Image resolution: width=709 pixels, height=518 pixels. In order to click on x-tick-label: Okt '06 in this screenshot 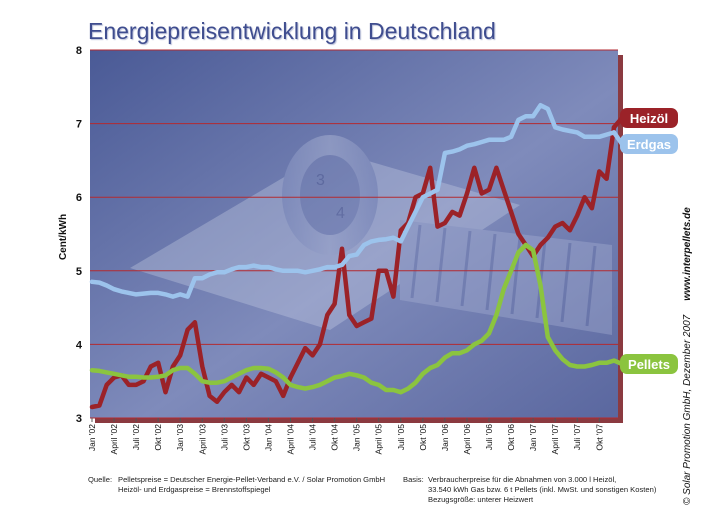, I will do `click(511, 437)`.